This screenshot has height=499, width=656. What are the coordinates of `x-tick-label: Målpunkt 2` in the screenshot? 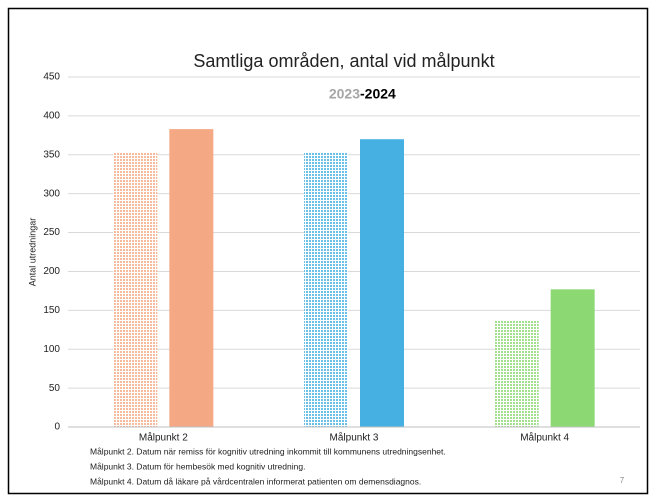 It's located at (163, 438).